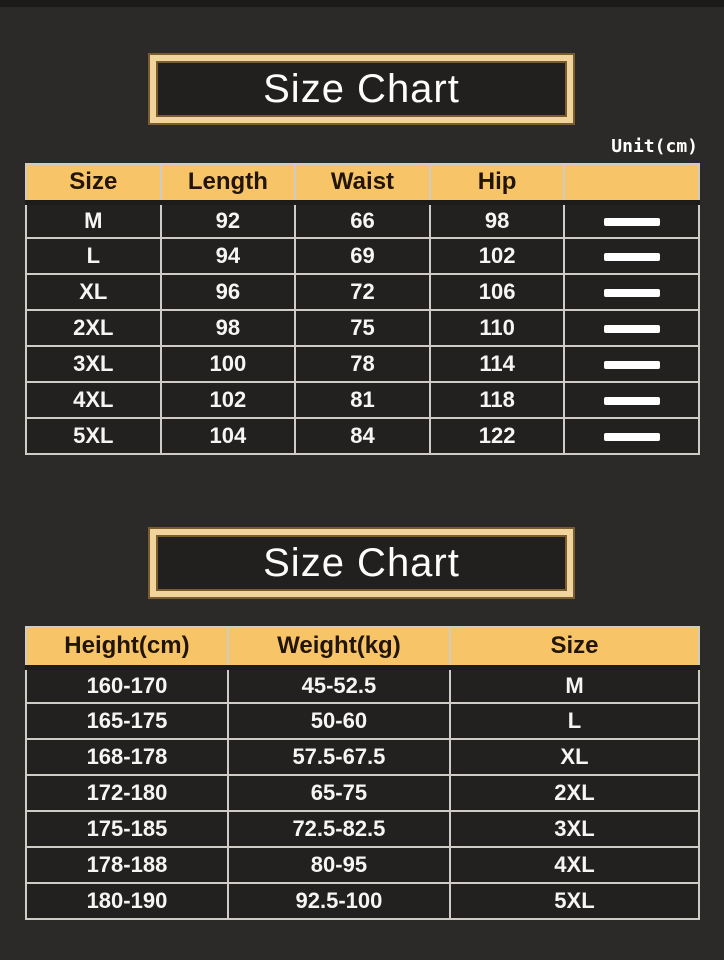 This screenshot has width=724, height=960. What do you see at coordinates (127, 865) in the screenshot?
I see `table-cell: 178-188` at bounding box center [127, 865].